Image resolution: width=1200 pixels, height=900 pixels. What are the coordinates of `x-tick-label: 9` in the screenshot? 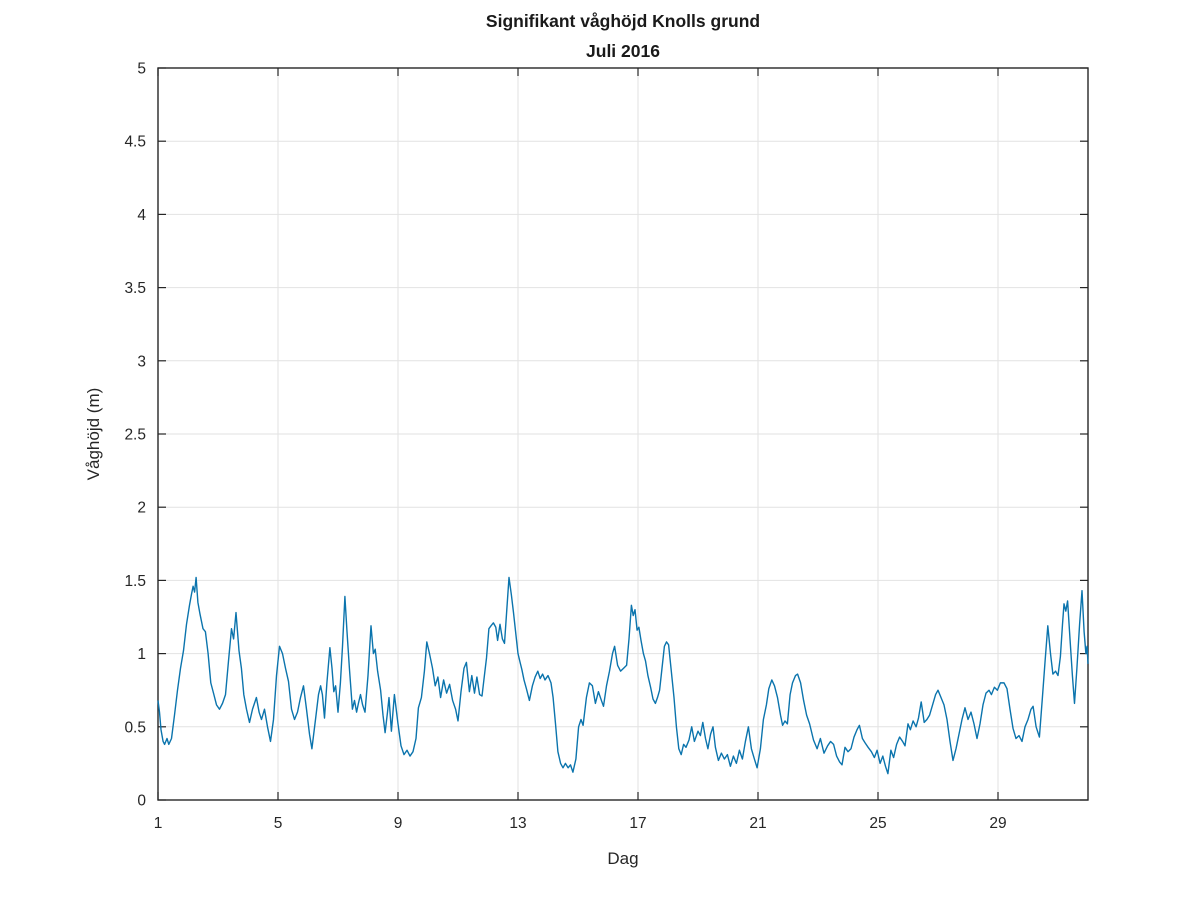 It's located at (398, 823).